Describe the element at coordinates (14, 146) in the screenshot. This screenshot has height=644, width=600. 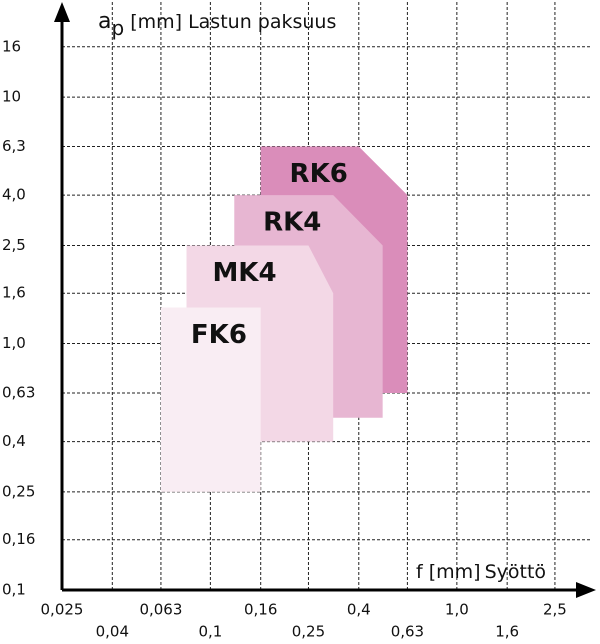
I see `y-tick-label: 6,3` at that location.